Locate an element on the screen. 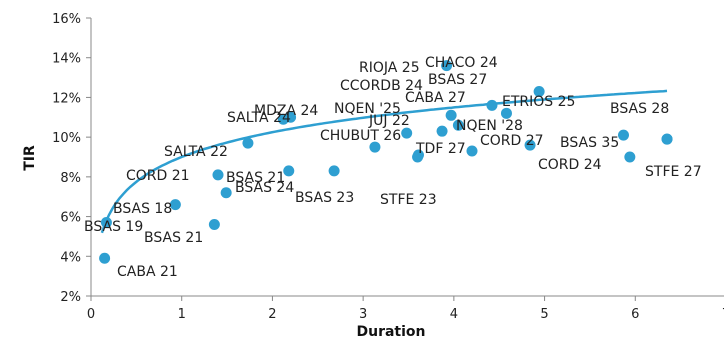 The width and height of the screenshot is (724, 340). y-tick-label: 12% is located at coordinates (66, 98).